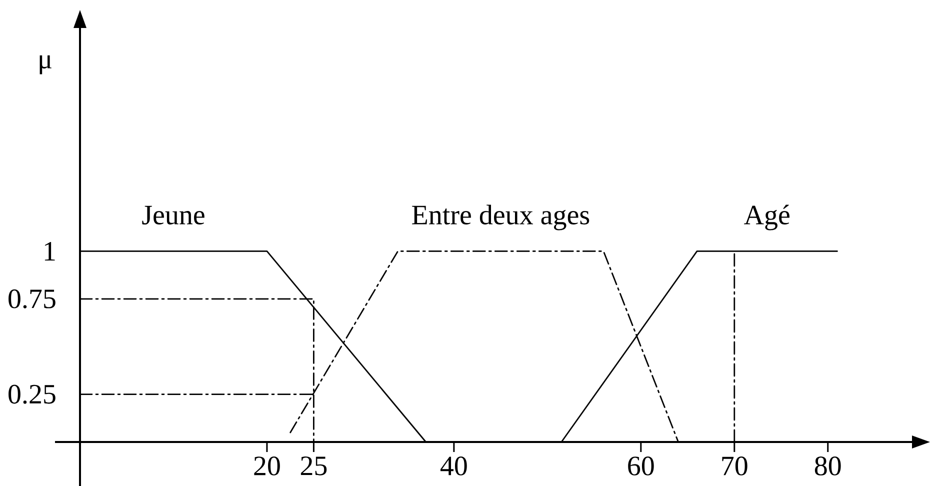  Describe the element at coordinates (453, 466) in the screenshot. I see `x-tick-label: 40` at that location.